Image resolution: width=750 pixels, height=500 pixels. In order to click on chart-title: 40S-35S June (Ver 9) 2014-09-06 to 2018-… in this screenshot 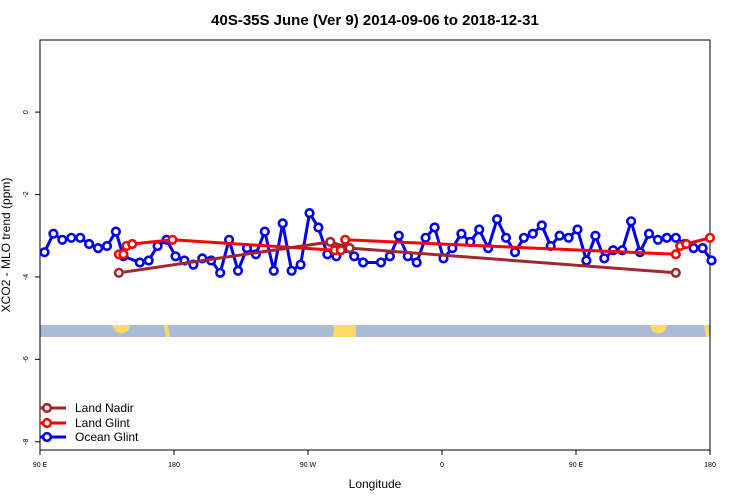, I will do `click(375, 20)`.